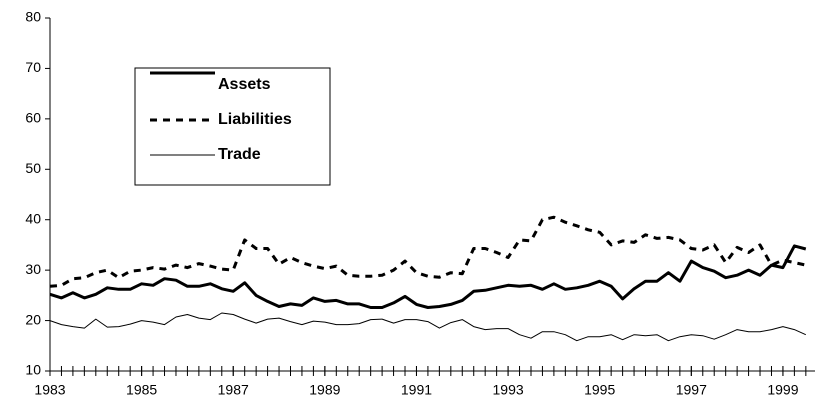 The width and height of the screenshot is (817, 404). Describe the element at coordinates (33, 269) in the screenshot. I see `y-tick-label: 30` at that location.